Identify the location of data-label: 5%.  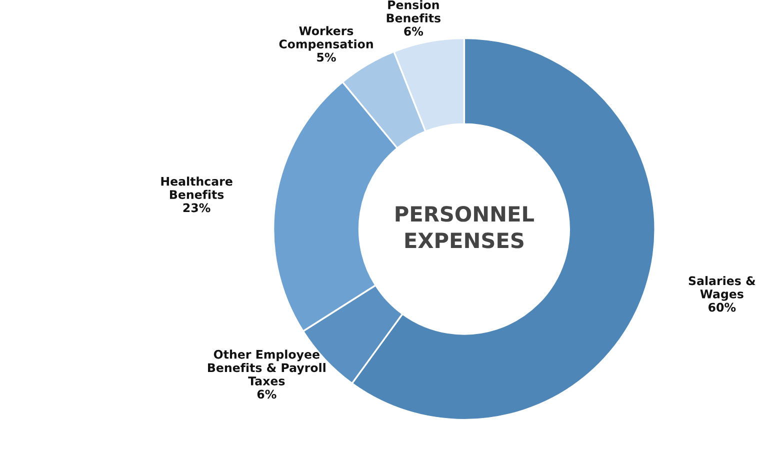
(326, 57).